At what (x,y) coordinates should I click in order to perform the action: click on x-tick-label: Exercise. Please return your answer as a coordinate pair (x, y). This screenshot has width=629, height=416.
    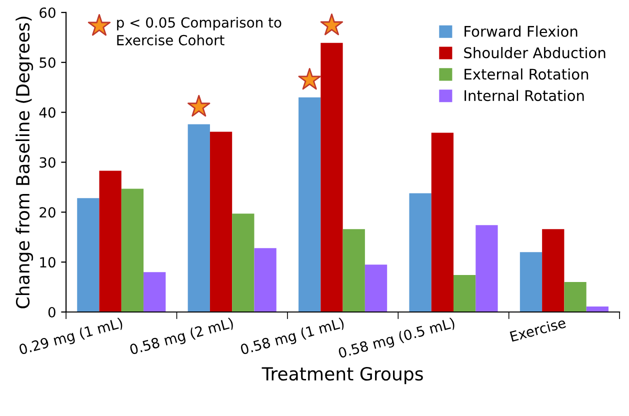
    Looking at the image, I should click on (538, 329).